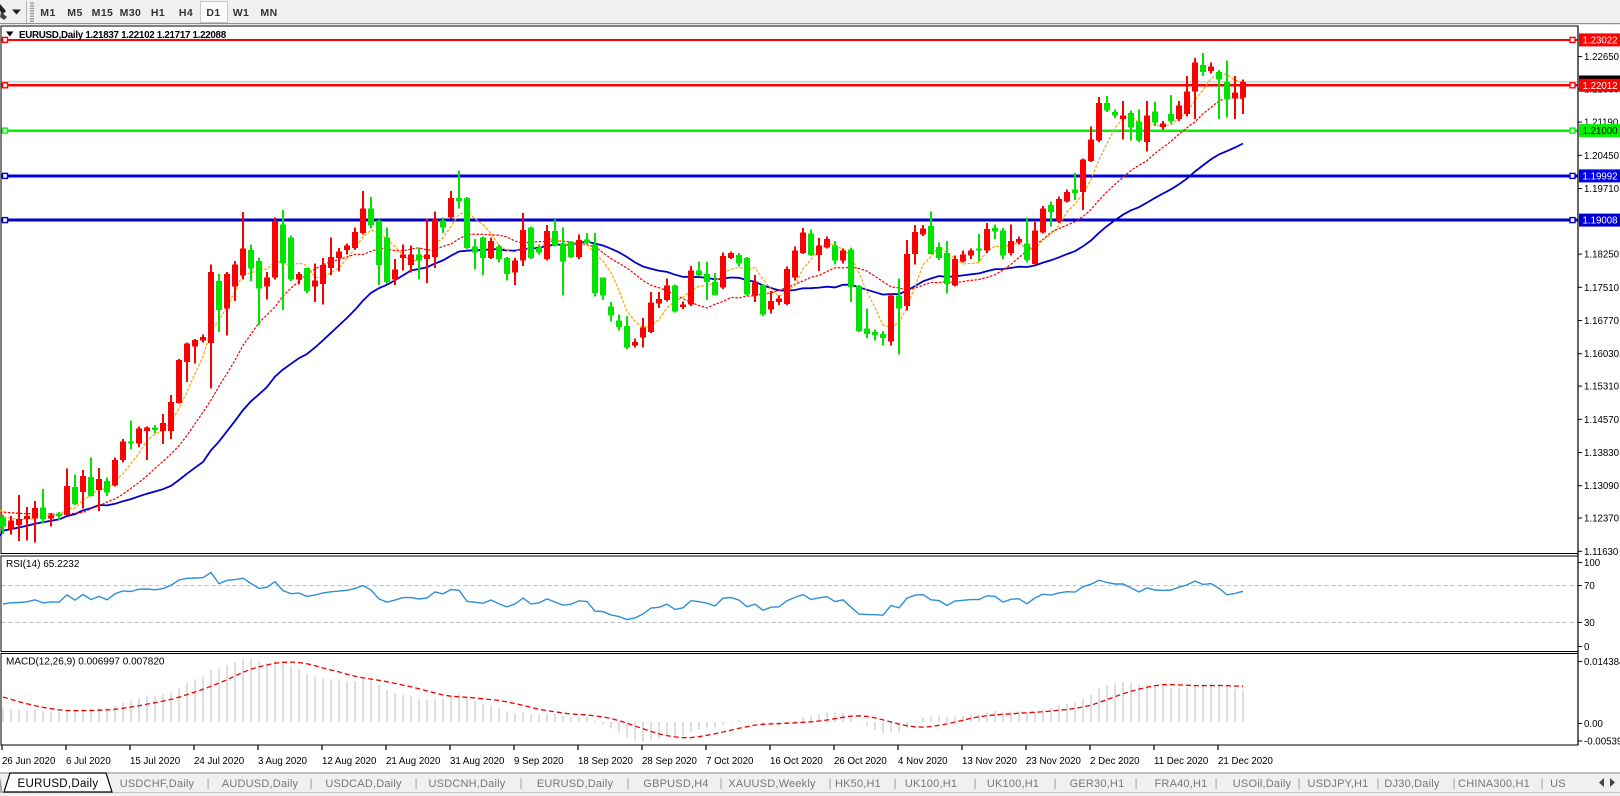 The image size is (1620, 796). I want to click on svg-text: FRA40,H1, so click(1181, 784).